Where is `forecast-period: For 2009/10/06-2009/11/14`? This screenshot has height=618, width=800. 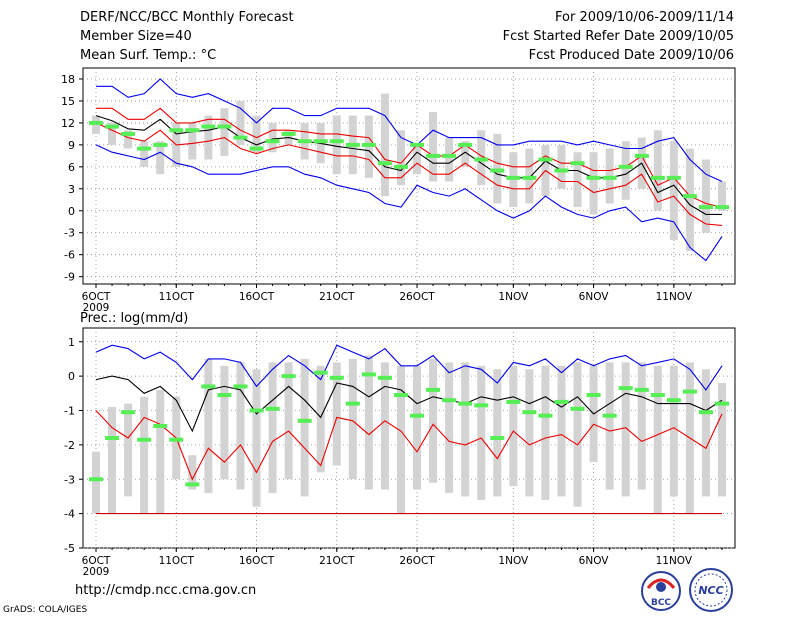 forecast-period: For 2009/10/06-2009/11/14 is located at coordinates (644, 17).